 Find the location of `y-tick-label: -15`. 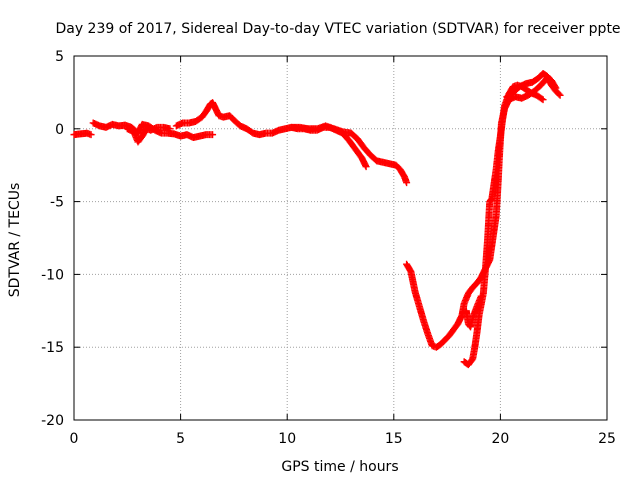

y-tick-label: -15 is located at coordinates (52, 348).